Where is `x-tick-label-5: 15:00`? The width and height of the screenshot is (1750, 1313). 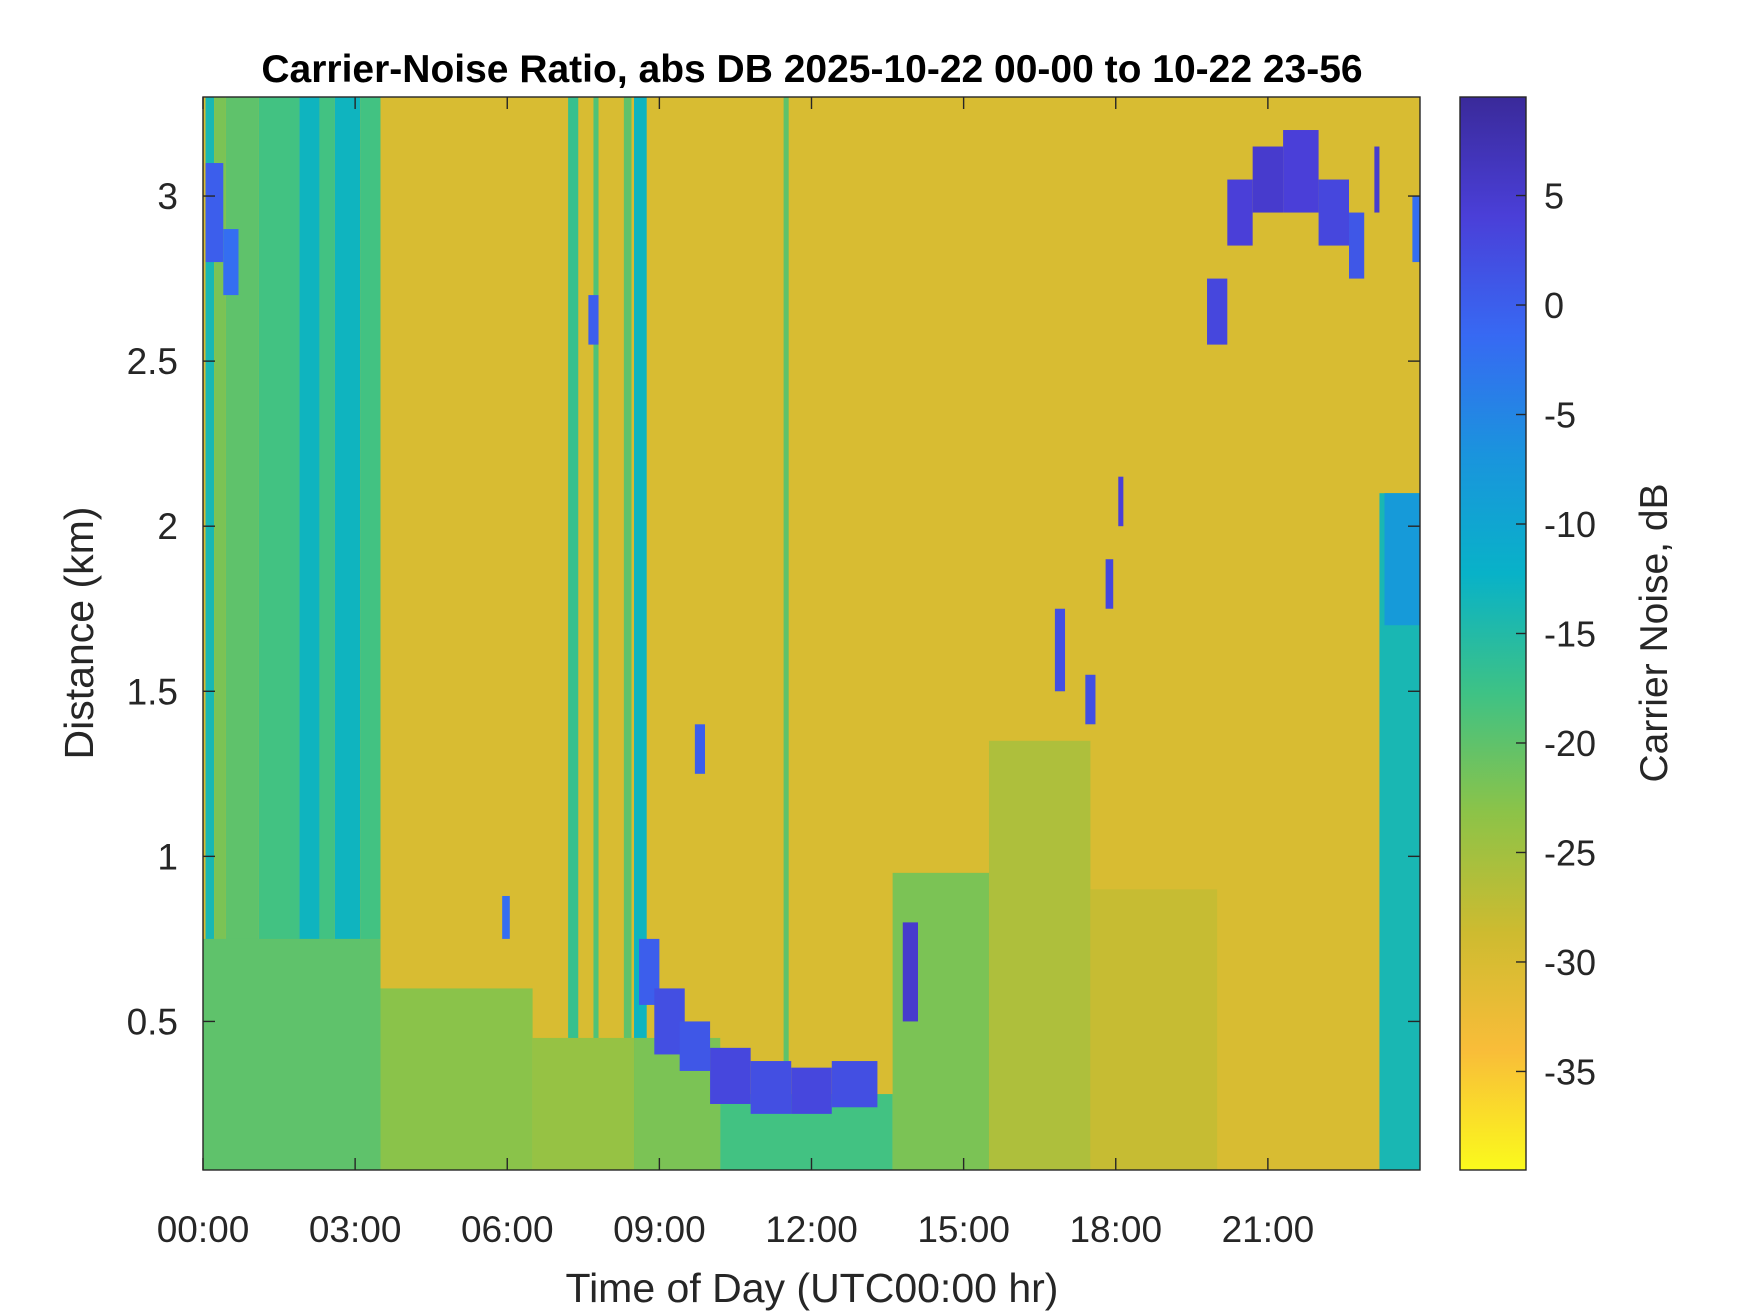 x-tick-label-5: 15:00 is located at coordinates (963, 1229).